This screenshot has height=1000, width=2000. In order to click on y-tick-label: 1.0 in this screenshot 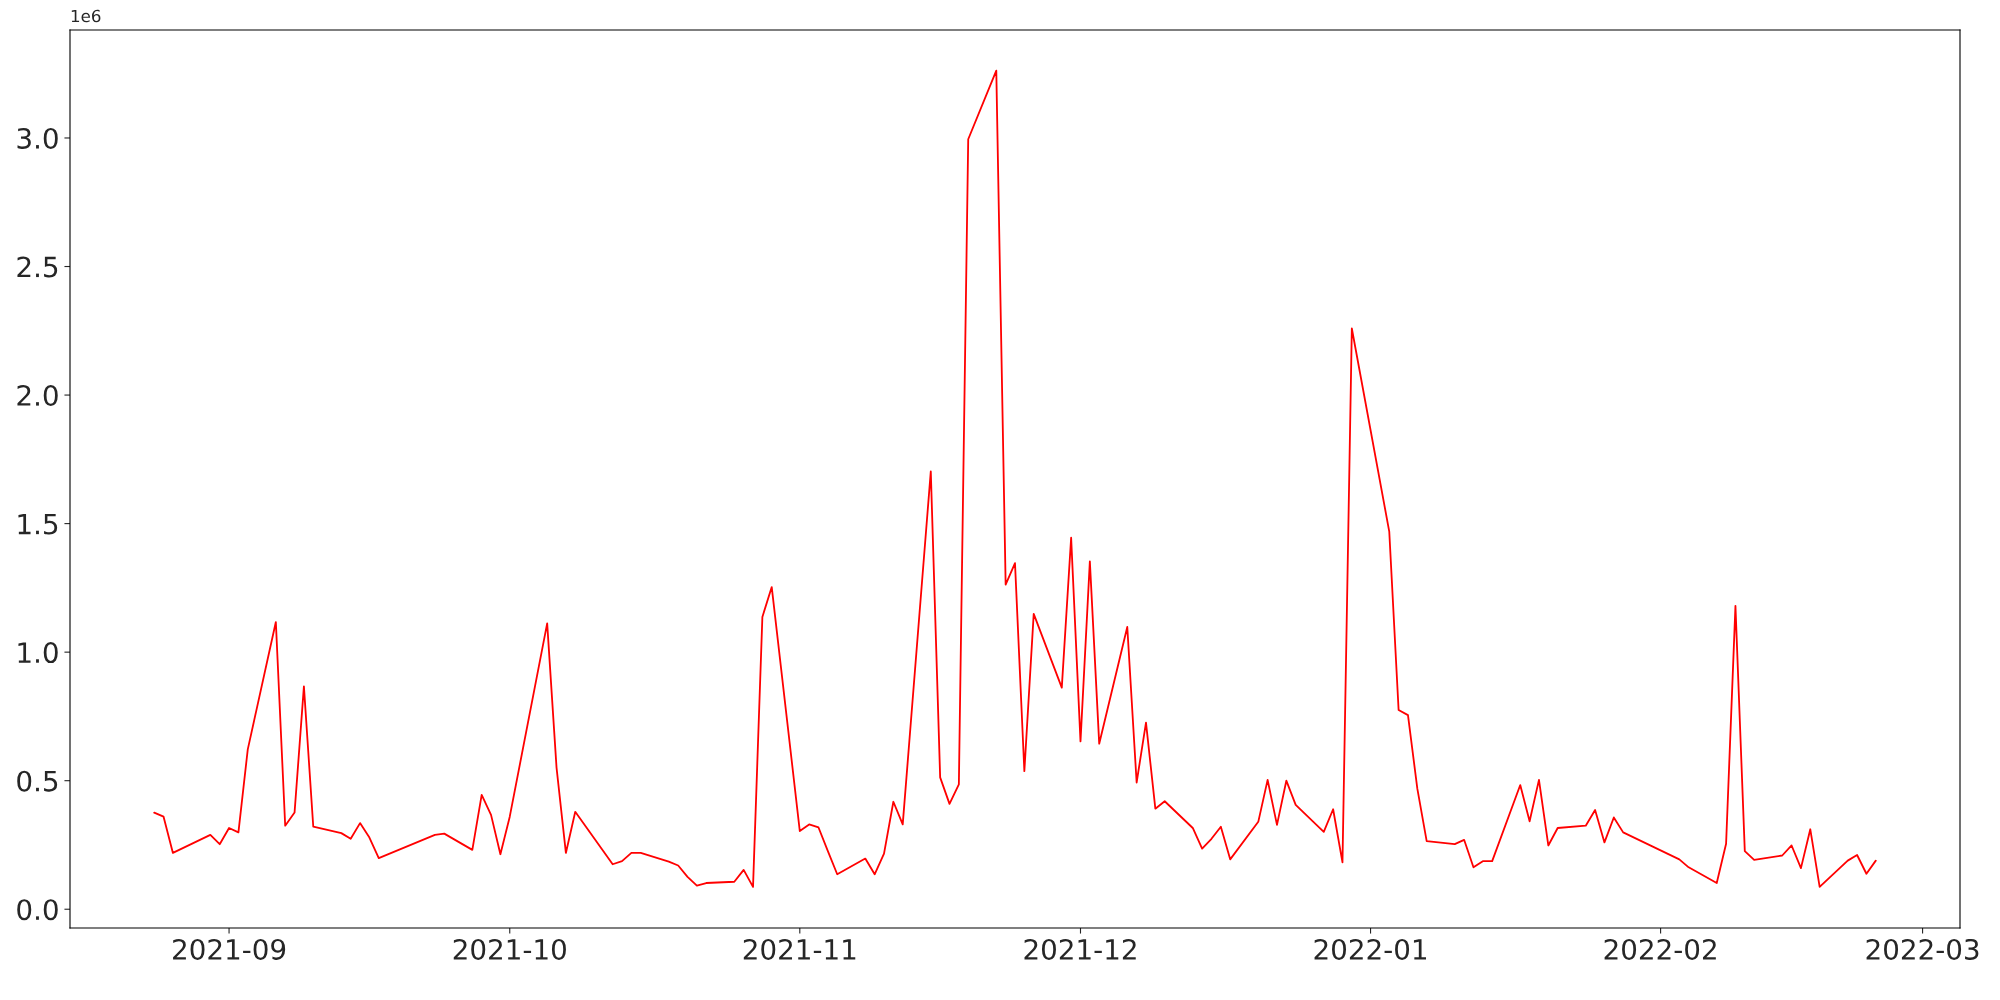, I will do `click(38, 653)`.